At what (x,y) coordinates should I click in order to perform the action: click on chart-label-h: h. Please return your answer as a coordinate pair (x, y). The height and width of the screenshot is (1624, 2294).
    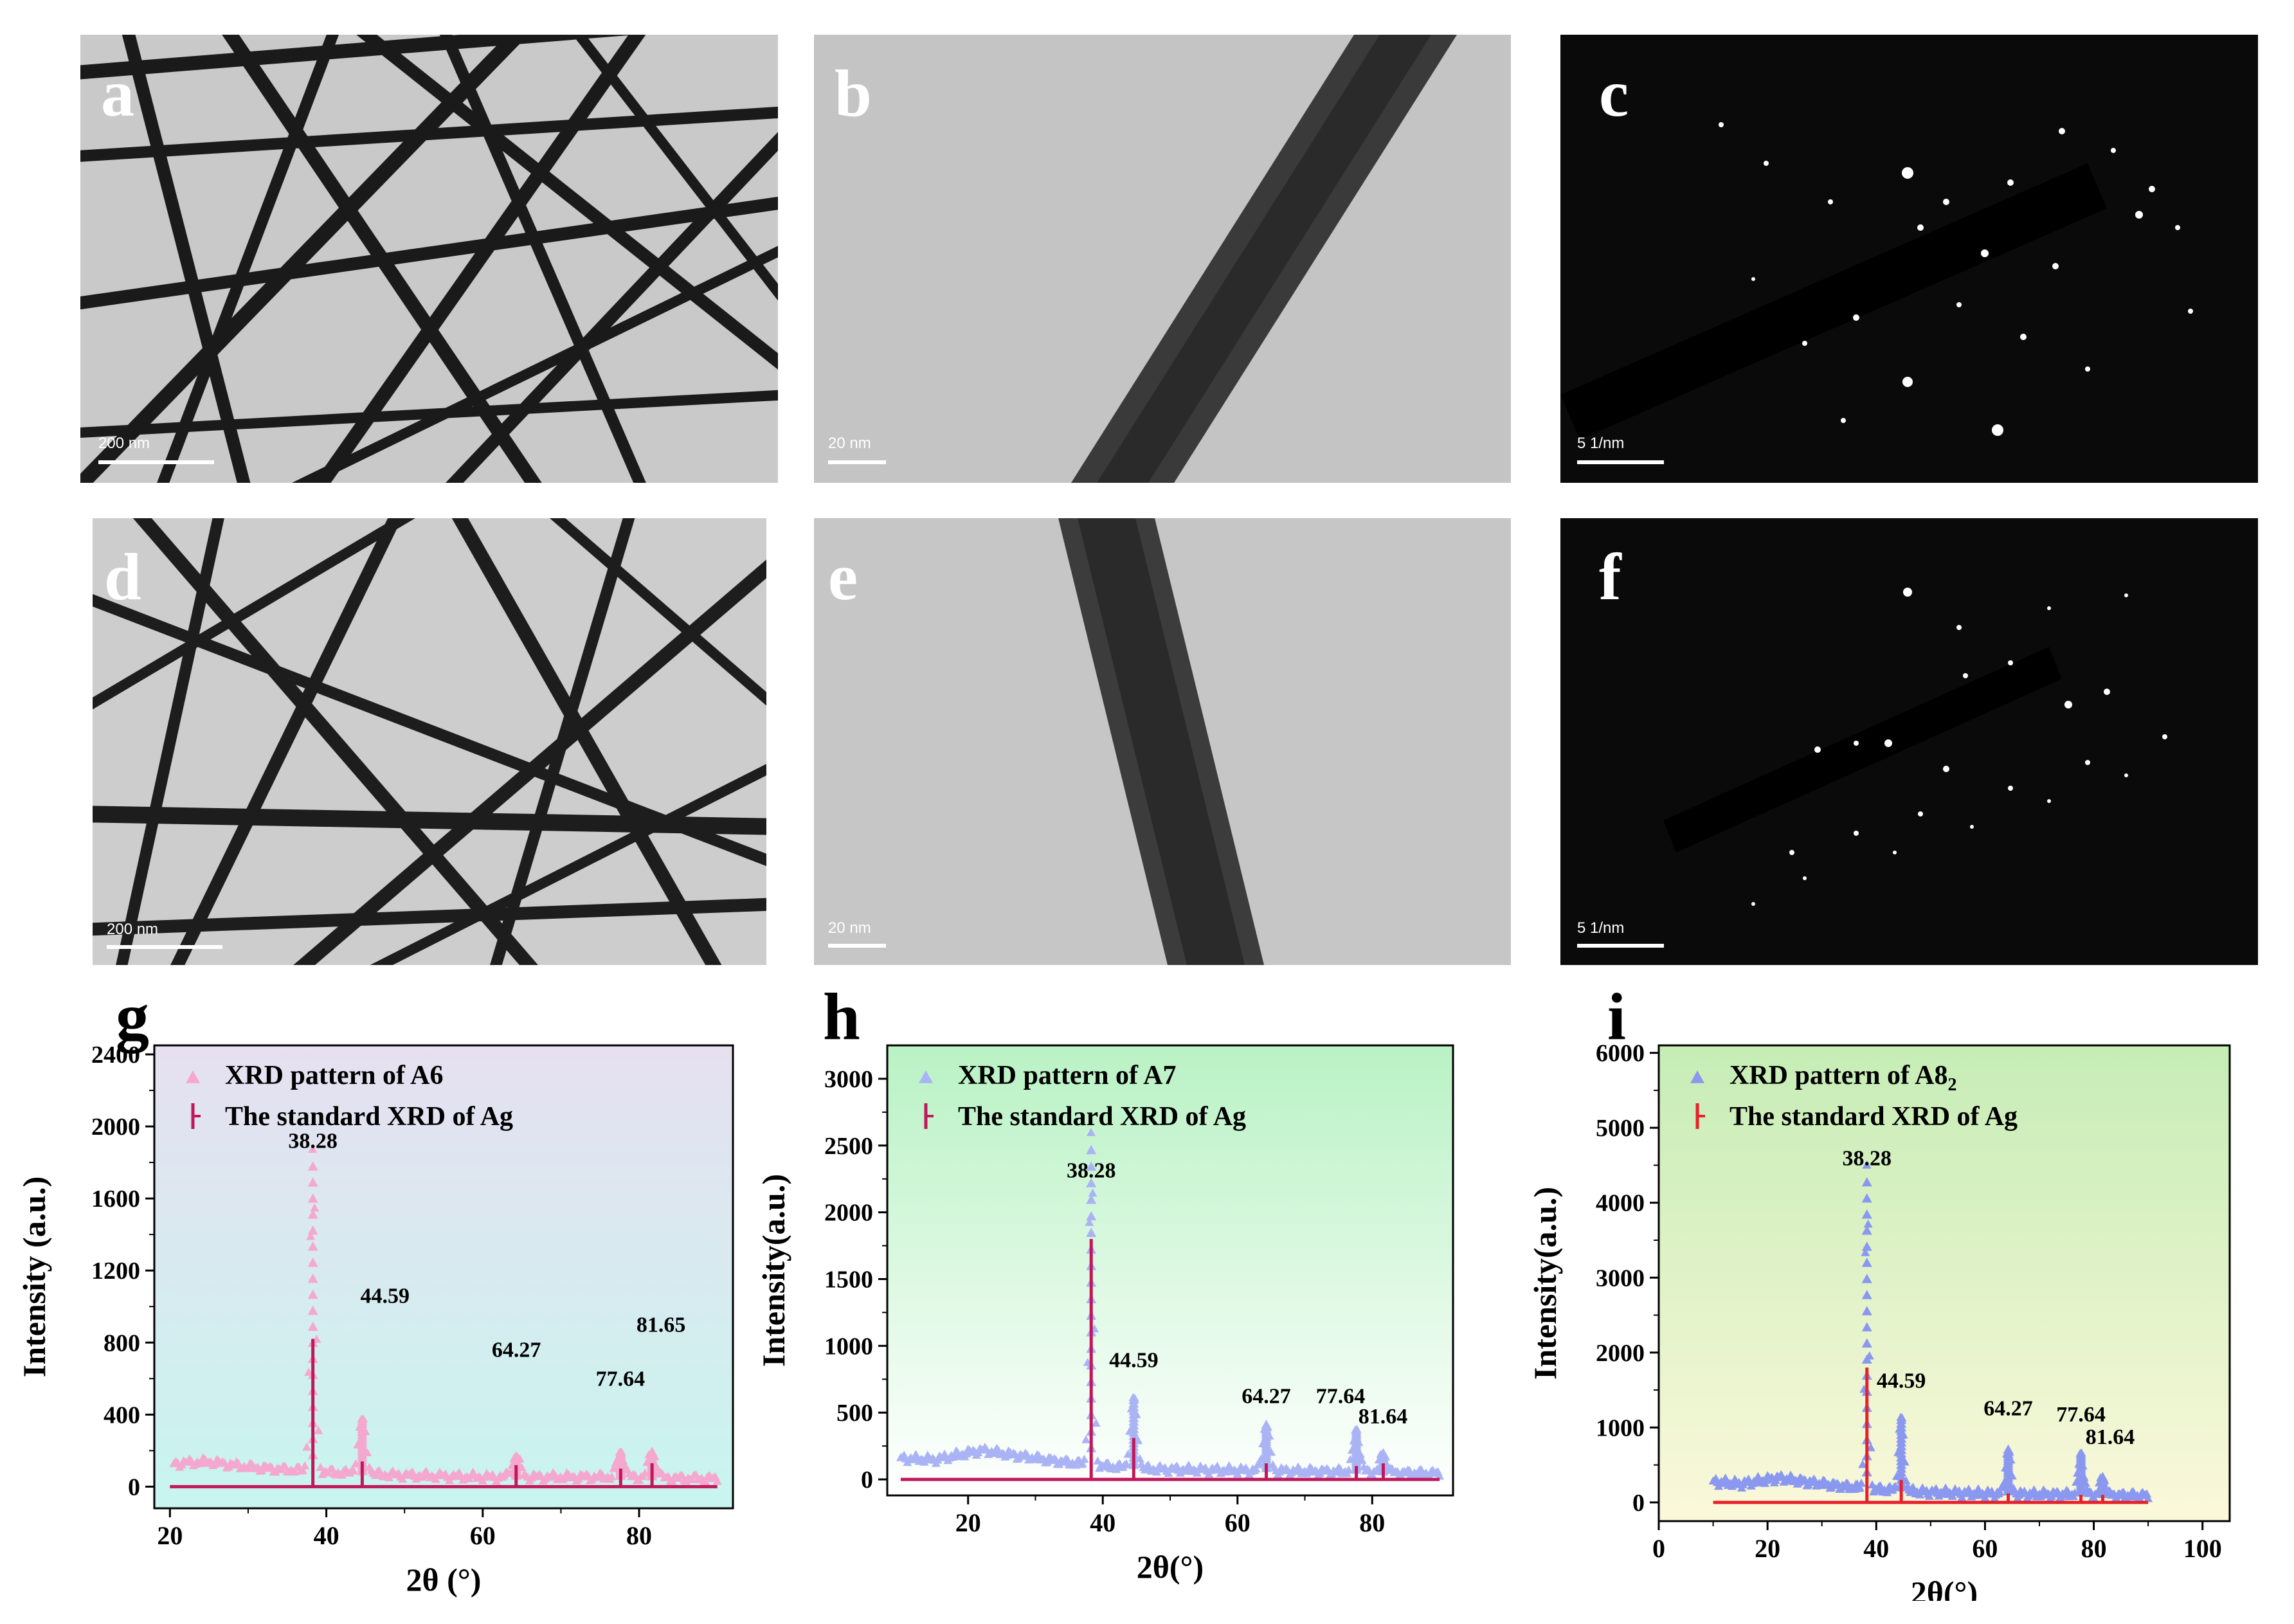
    Looking at the image, I should click on (842, 1017).